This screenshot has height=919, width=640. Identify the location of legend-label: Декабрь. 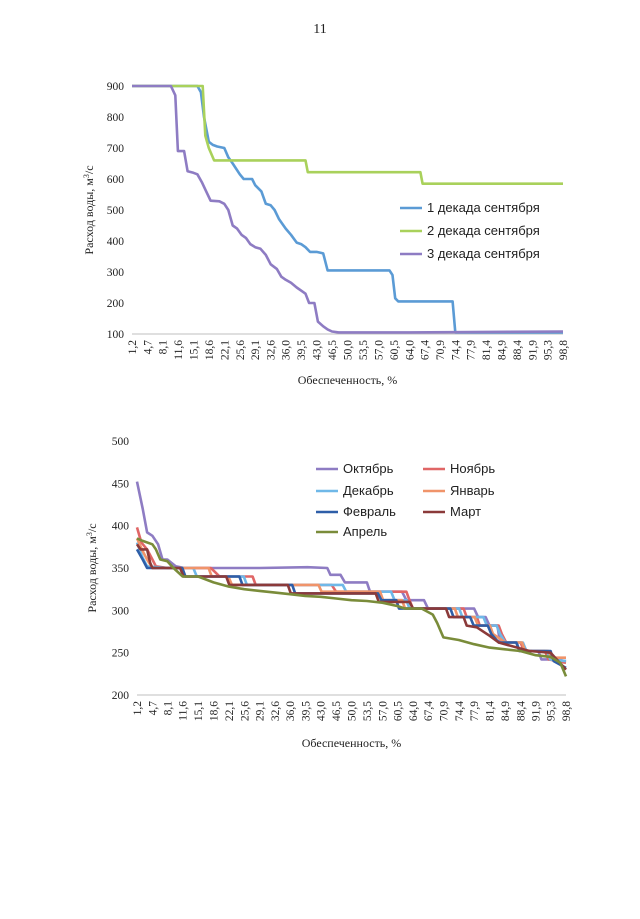
(368, 490).